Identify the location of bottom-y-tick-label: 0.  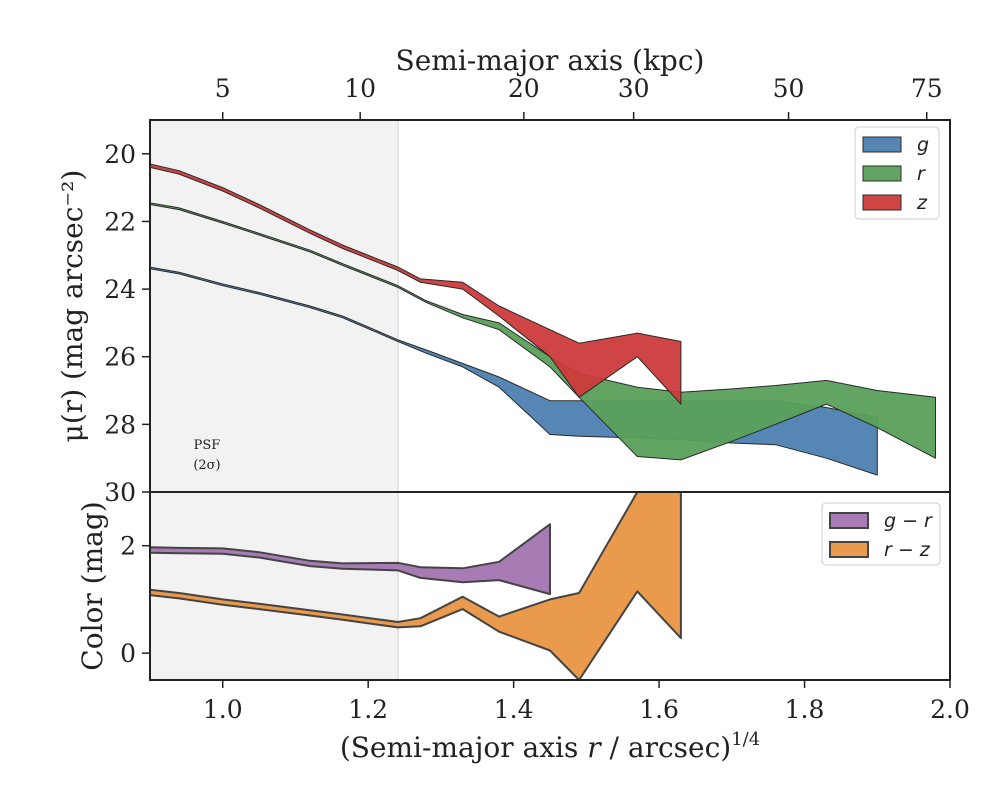
(128, 653).